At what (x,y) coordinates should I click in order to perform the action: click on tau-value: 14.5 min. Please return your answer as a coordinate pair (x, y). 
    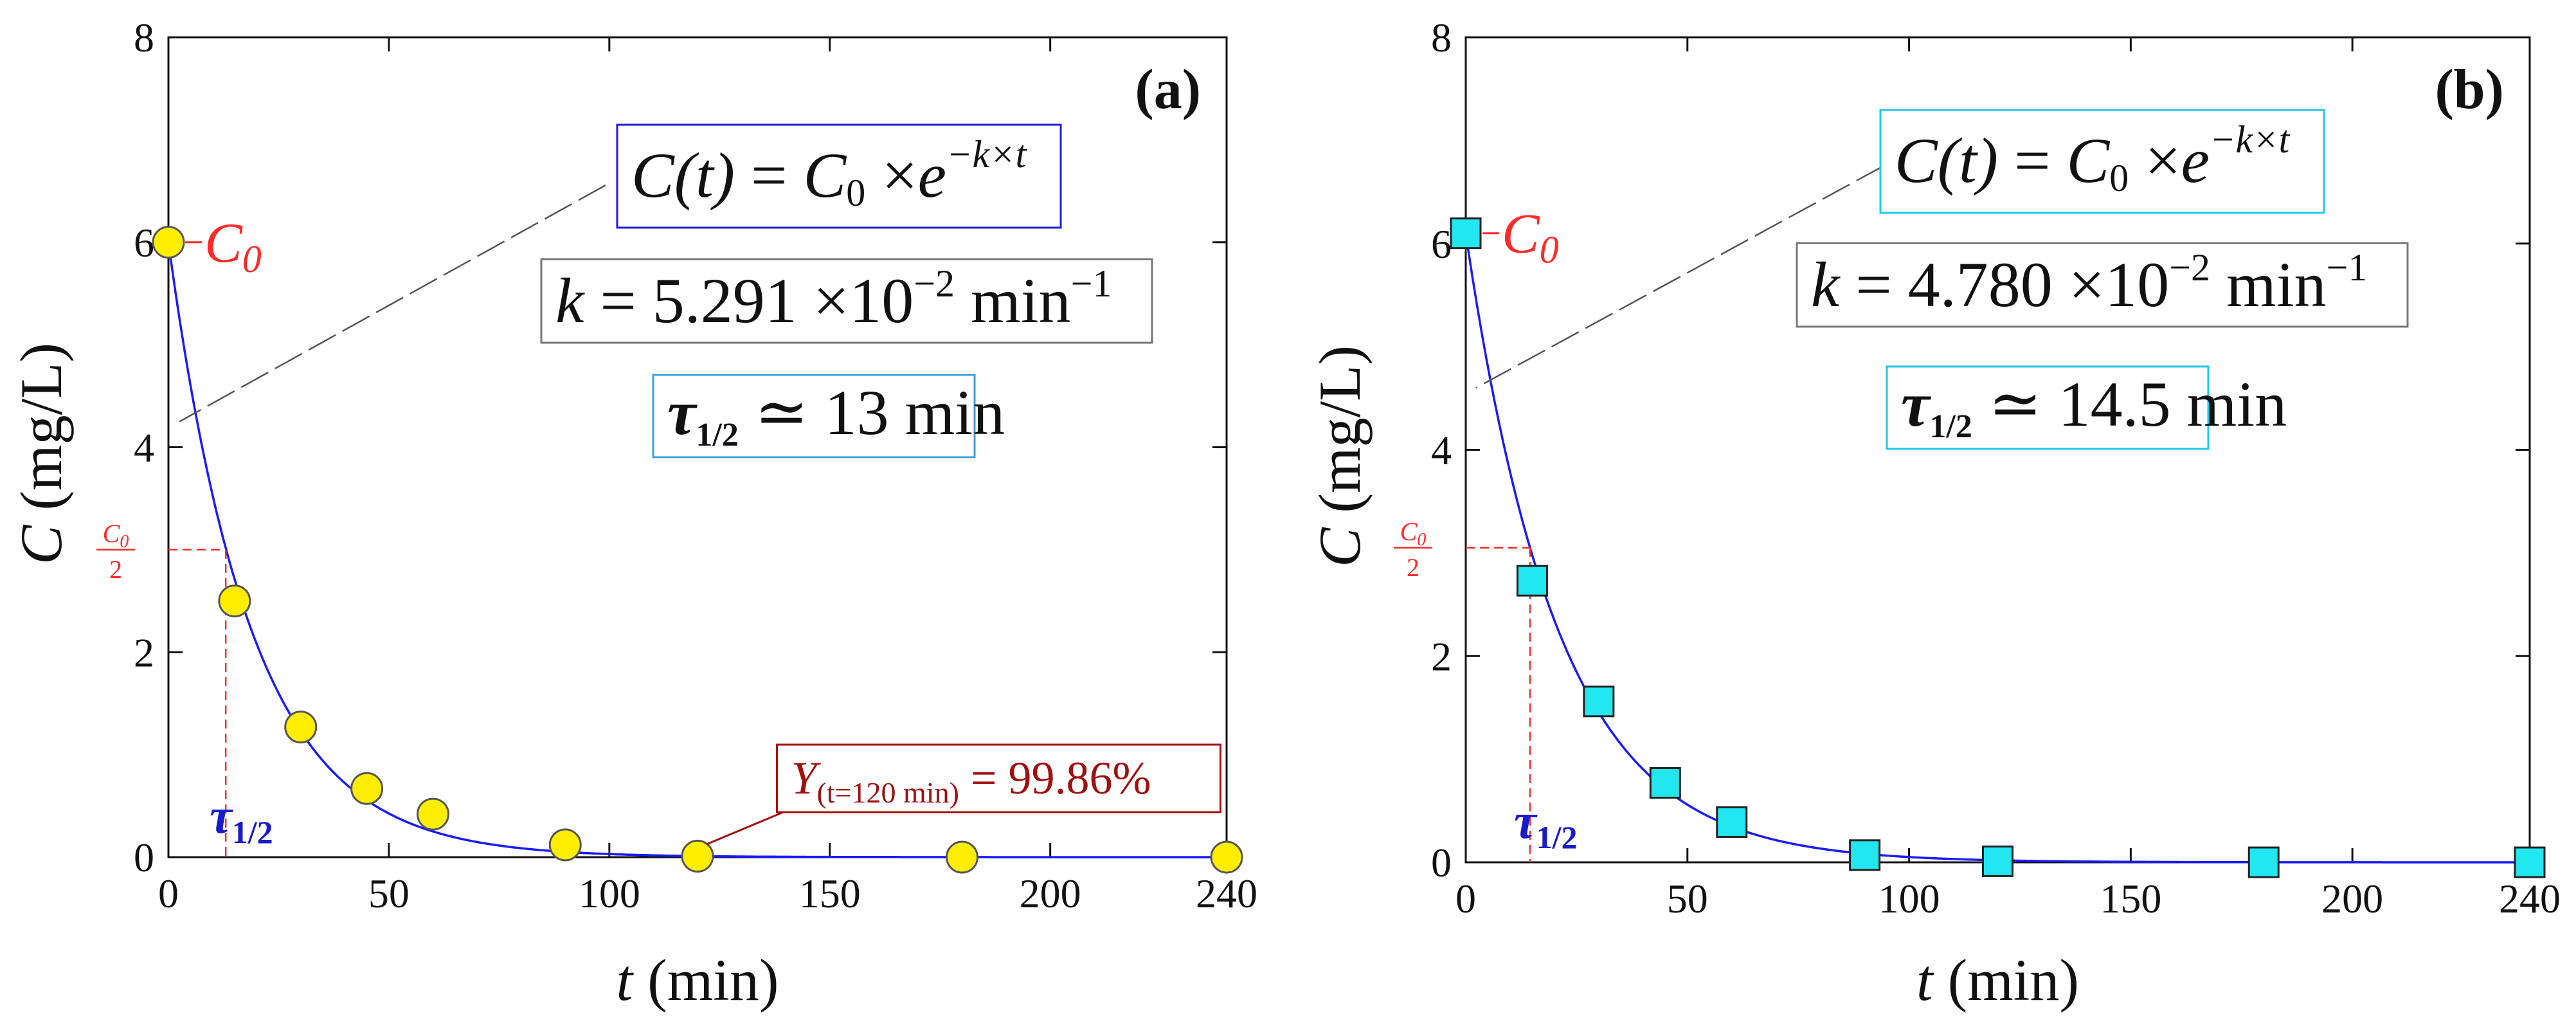
    Looking at the image, I should click on (2172, 404).